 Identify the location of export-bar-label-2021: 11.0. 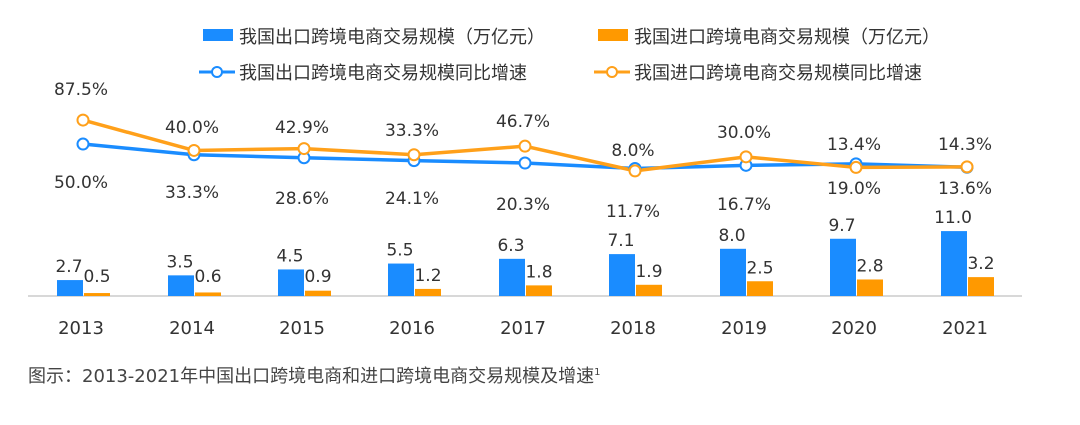
(953, 218).